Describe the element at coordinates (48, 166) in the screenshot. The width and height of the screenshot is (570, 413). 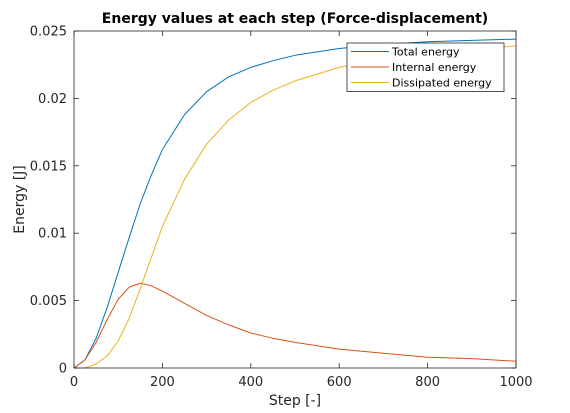
I see `y-tick-label: 0.015` at that location.